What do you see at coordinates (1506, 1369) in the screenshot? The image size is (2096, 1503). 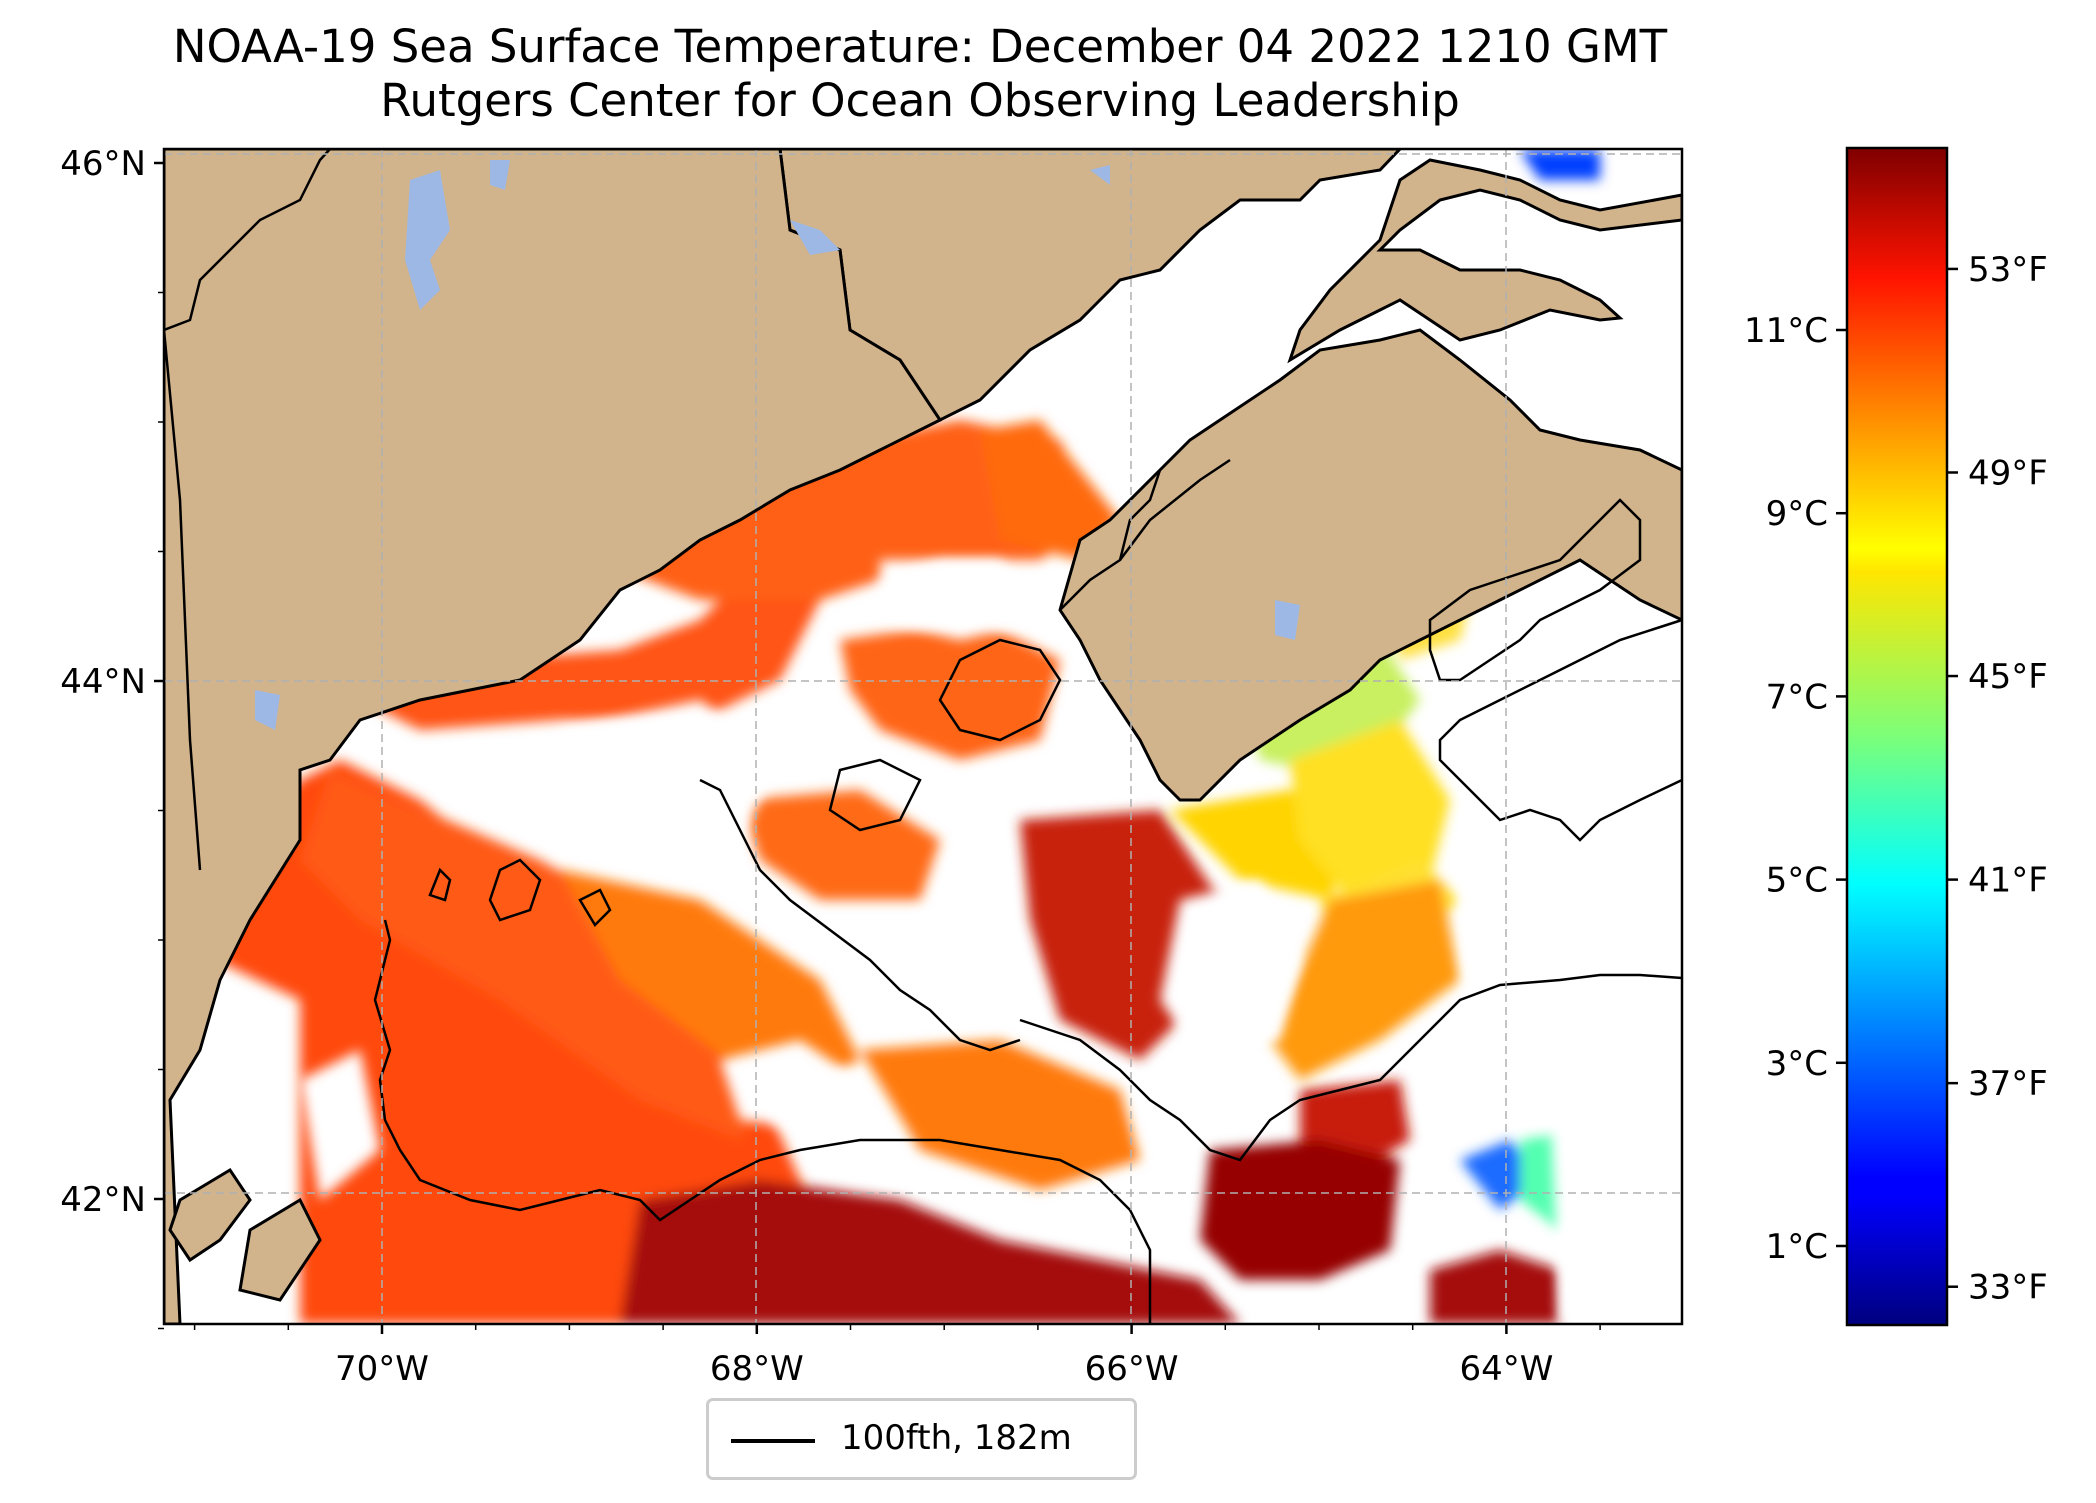 I see `lon-tick-label: 64°W` at bounding box center [1506, 1369].